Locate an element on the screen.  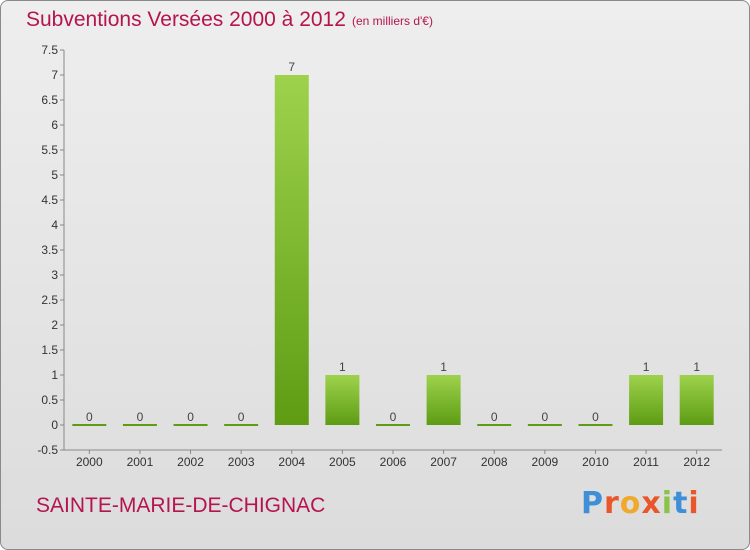
y-tick-label: -0.5 is located at coordinates (47, 450).